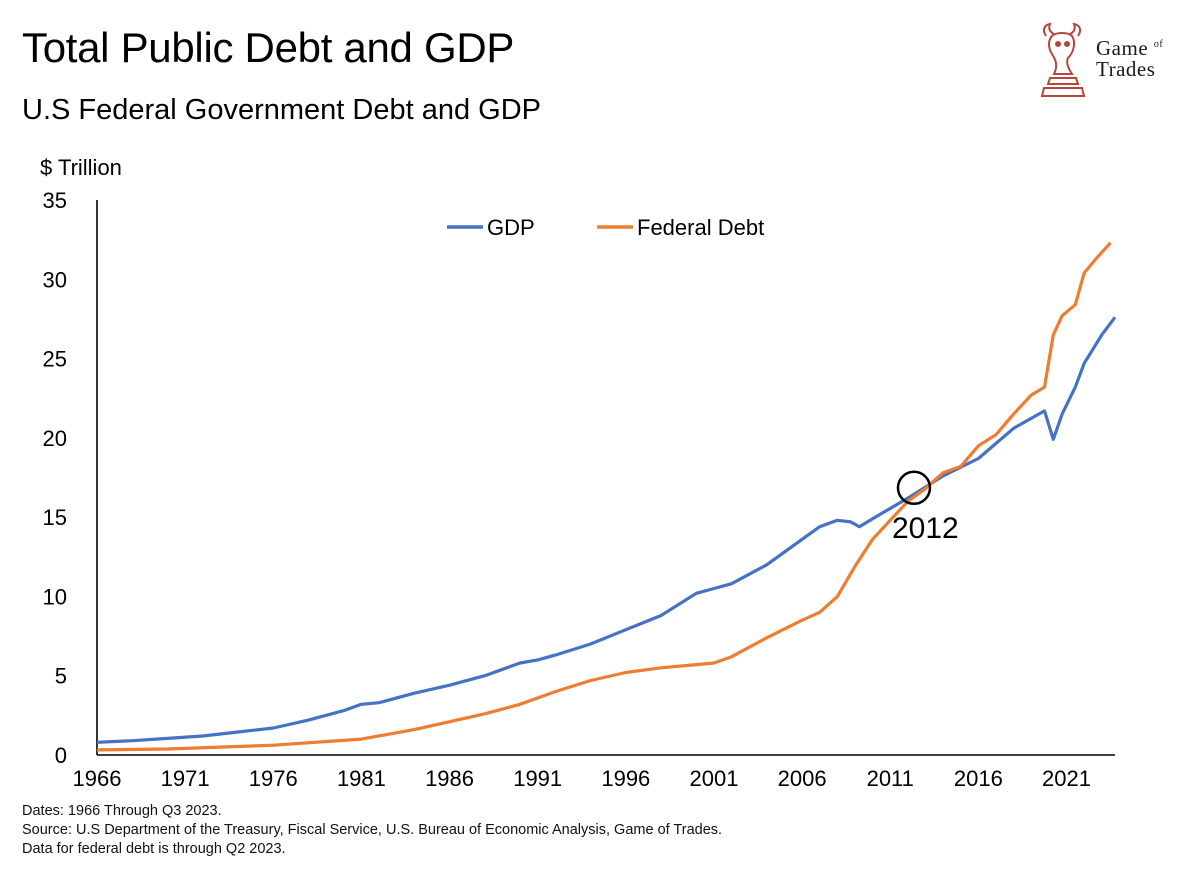 This screenshot has width=1200, height=881. Describe the element at coordinates (185, 778) in the screenshot. I see `x-tick-label: 1971` at that location.